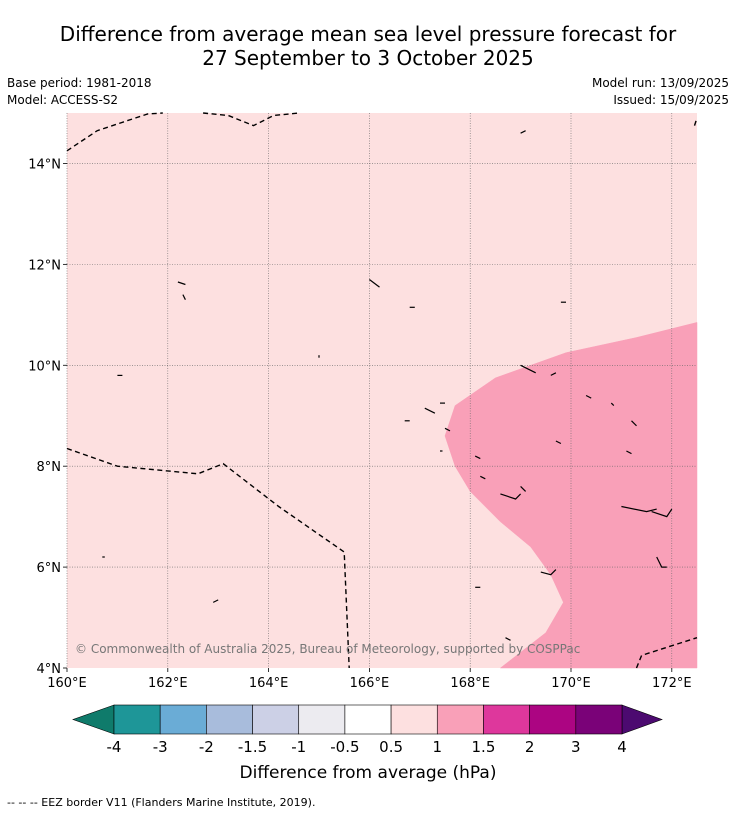 This screenshot has width=736, height=816. Describe the element at coordinates (49, 467) in the screenshot. I see `lat-tick-label: 8°N` at that location.